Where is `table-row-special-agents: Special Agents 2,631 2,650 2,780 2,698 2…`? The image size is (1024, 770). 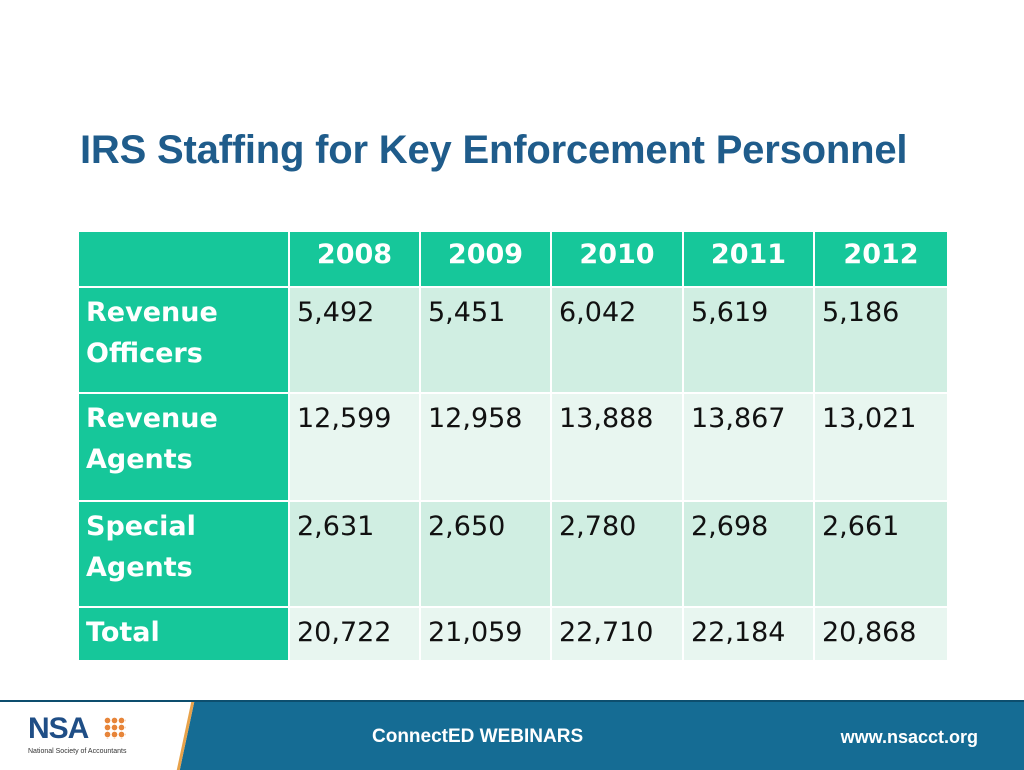
table-row-special-agents: Special Agents 2,631 2,650 2,780 2,698 2… is located at coordinates (513, 554).